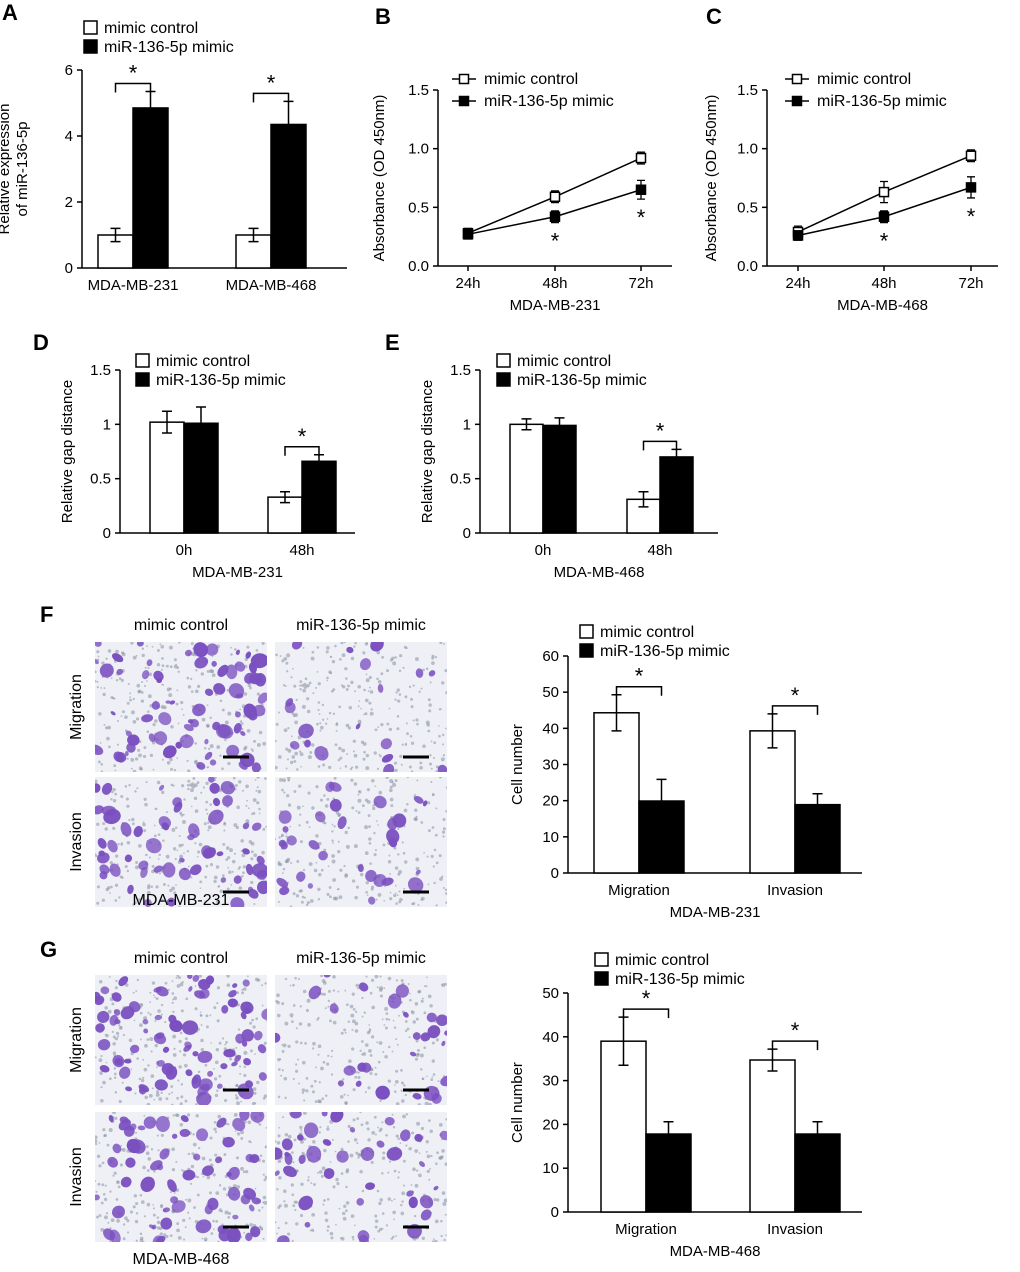 This screenshot has height=1272, width=1020. I want to click on data-point-mimic, so click(641, 189).